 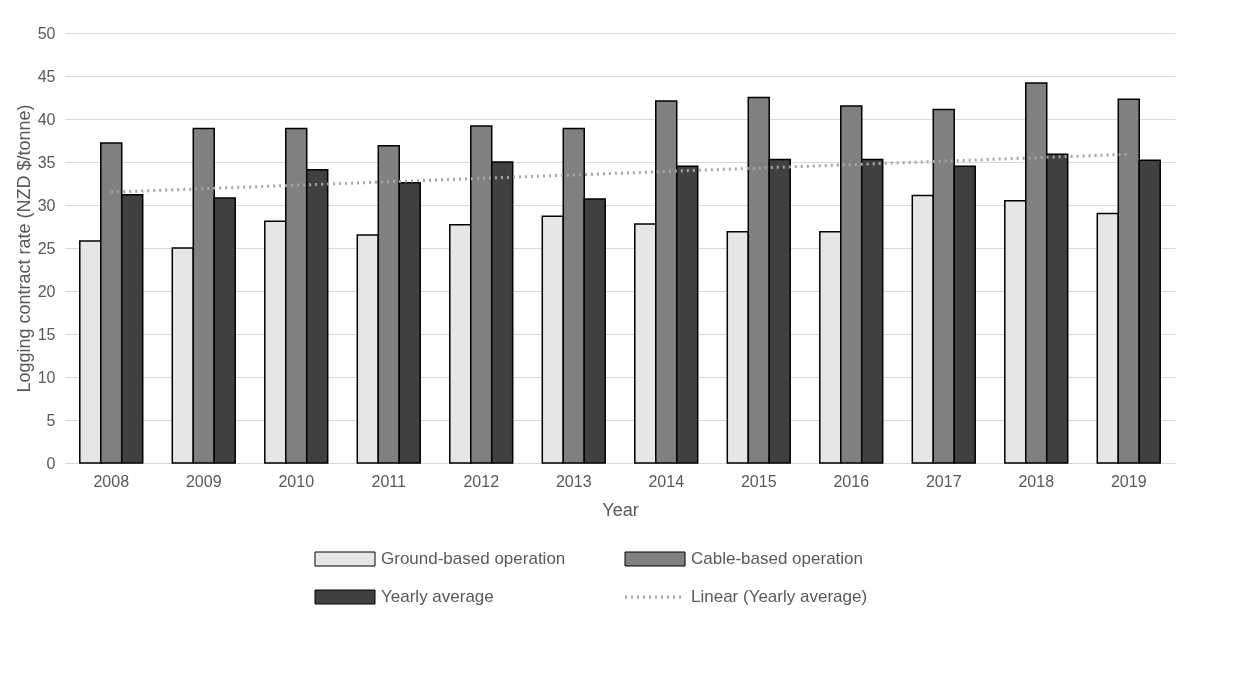 I want to click on x-tick-label: 2009, so click(x=203, y=481).